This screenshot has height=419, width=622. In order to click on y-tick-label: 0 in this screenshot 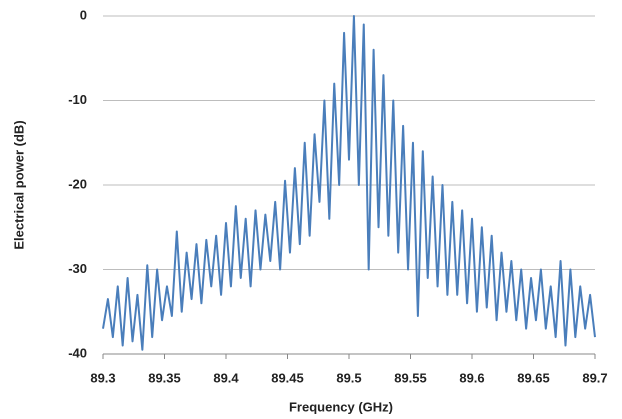, I will do `click(83, 14)`.